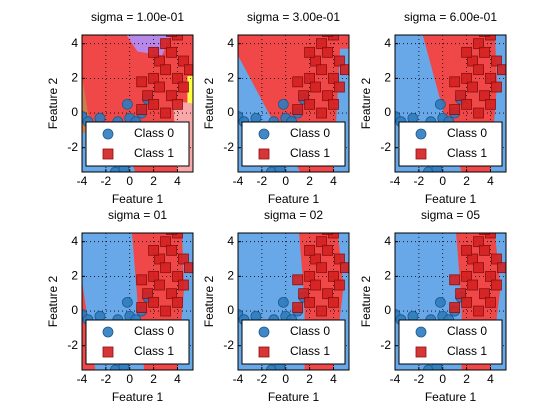 This screenshot has width=560, height=420. Describe the element at coordinates (293, 17) in the screenshot. I see `subplot-title: sigma = 3.00e-01` at that location.